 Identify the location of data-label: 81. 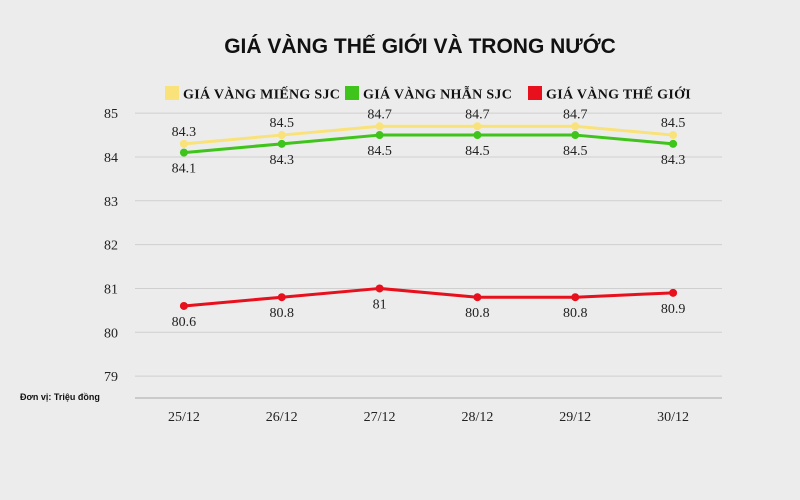
(380, 304).